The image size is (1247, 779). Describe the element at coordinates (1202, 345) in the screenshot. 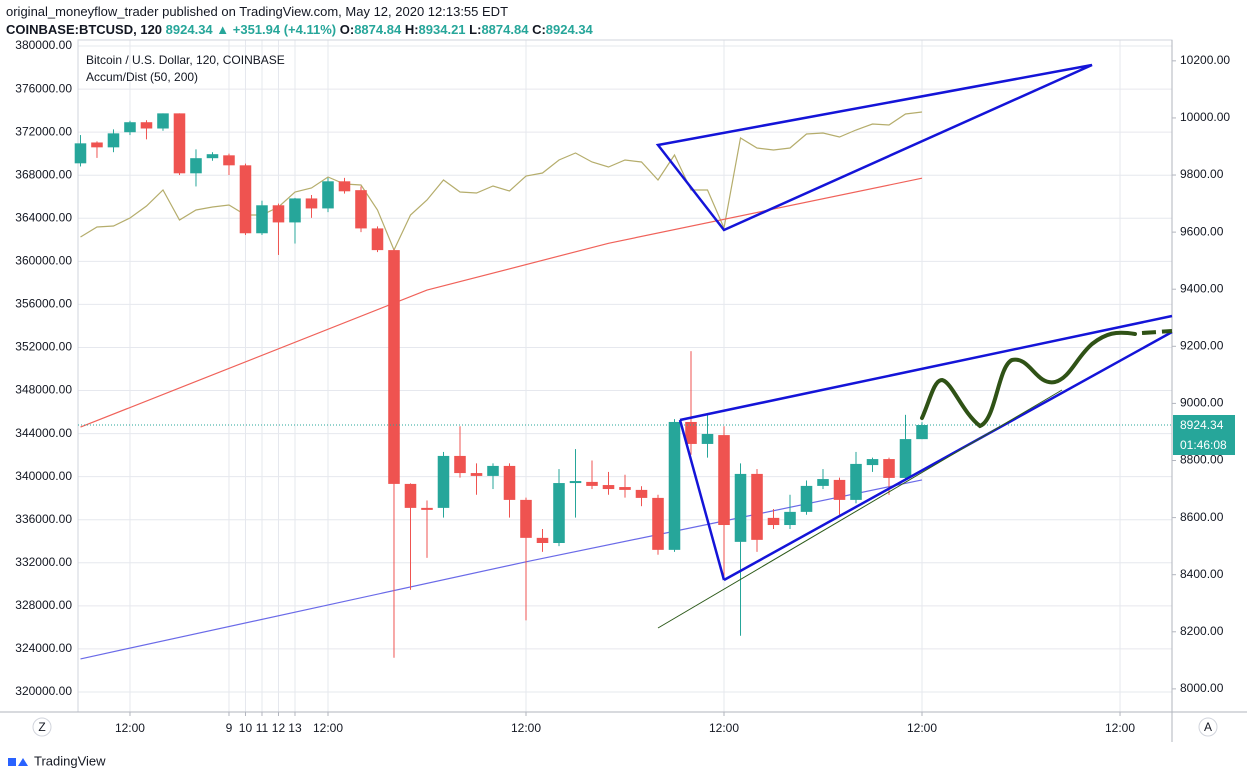

I see `y-tick-label: 9200.00` at that location.